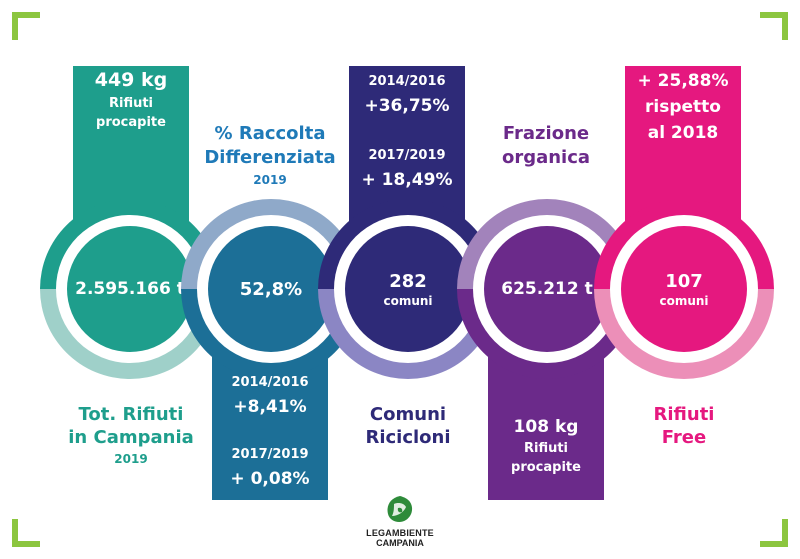 The width and height of the screenshot is (800, 559). I want to click on col1-title-line1: Tot. Rifiuti, so click(131, 414).